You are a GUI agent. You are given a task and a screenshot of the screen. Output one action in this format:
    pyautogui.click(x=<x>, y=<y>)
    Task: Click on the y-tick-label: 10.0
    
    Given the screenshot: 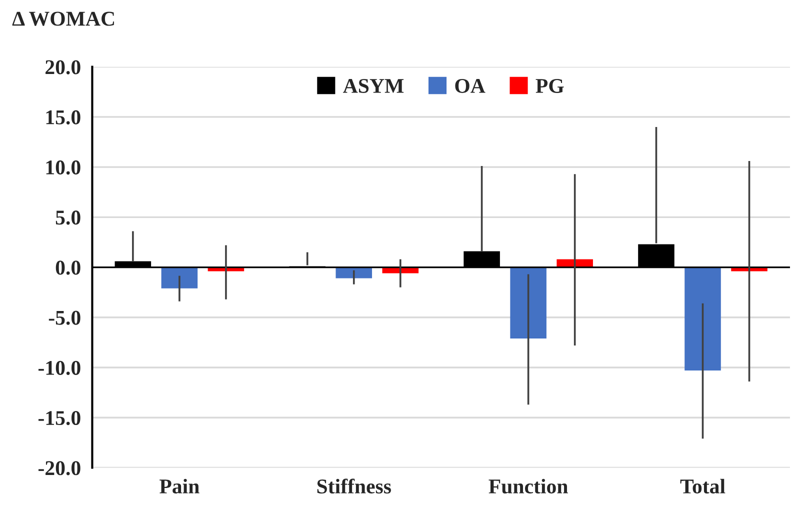 What is the action you would take?
    pyautogui.click(x=63, y=167)
    